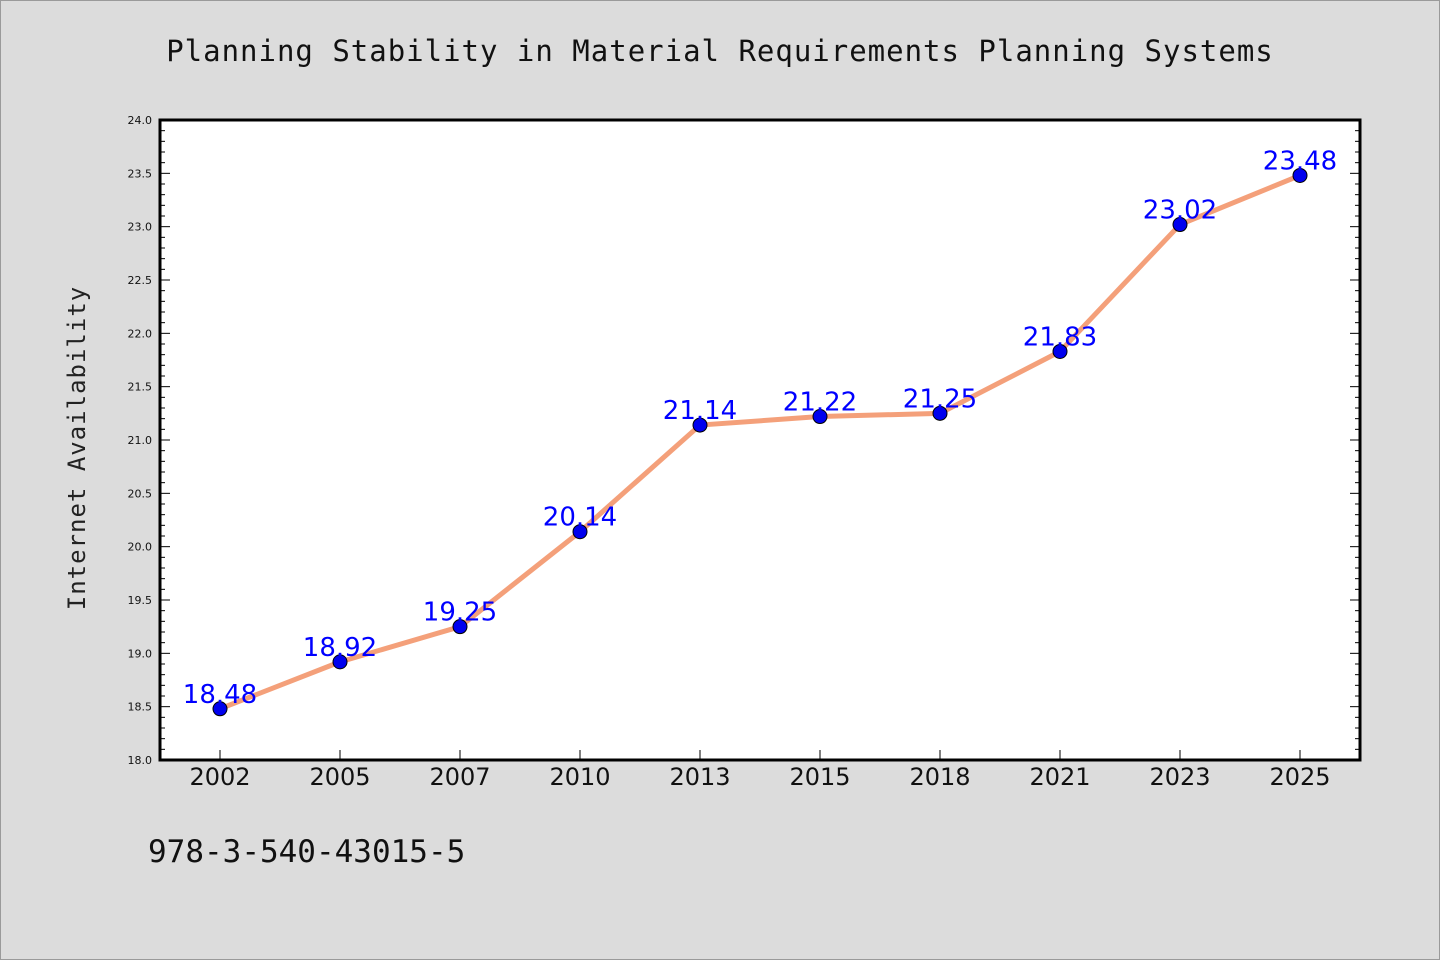 This screenshot has width=1440, height=960. Describe the element at coordinates (140, 440) in the screenshot. I see `y-tick-label: 21.0` at that location.